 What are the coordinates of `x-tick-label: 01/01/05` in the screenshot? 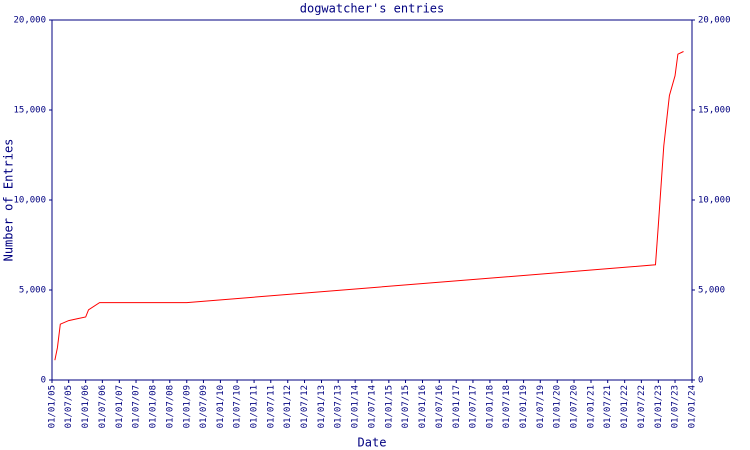 It's located at (53, 406).